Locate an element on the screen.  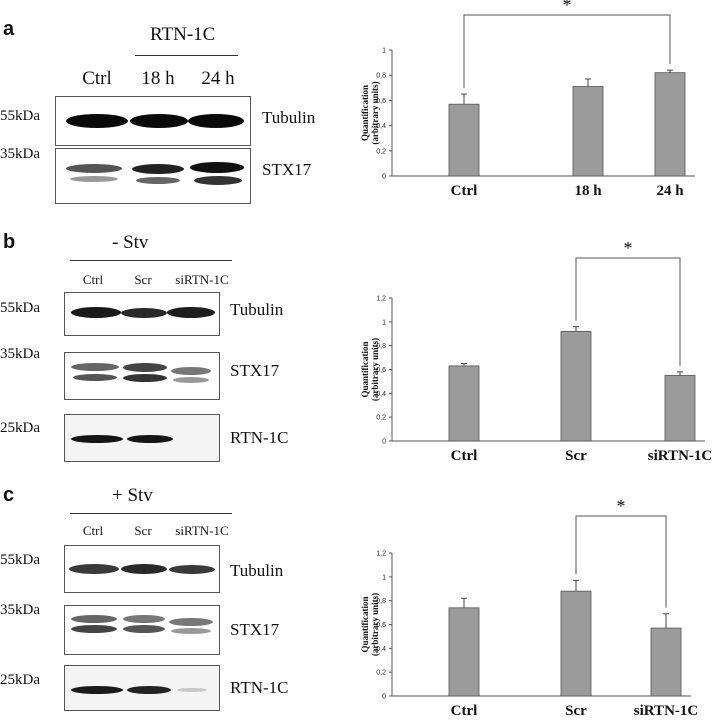
panel-b-protein-stx17: STX17 is located at coordinates (255, 370).